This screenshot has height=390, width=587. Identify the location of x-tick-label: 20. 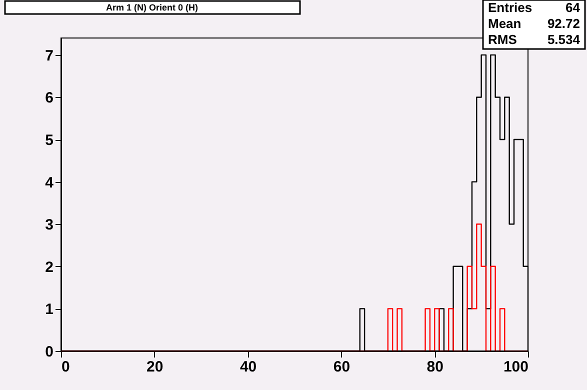
(155, 367).